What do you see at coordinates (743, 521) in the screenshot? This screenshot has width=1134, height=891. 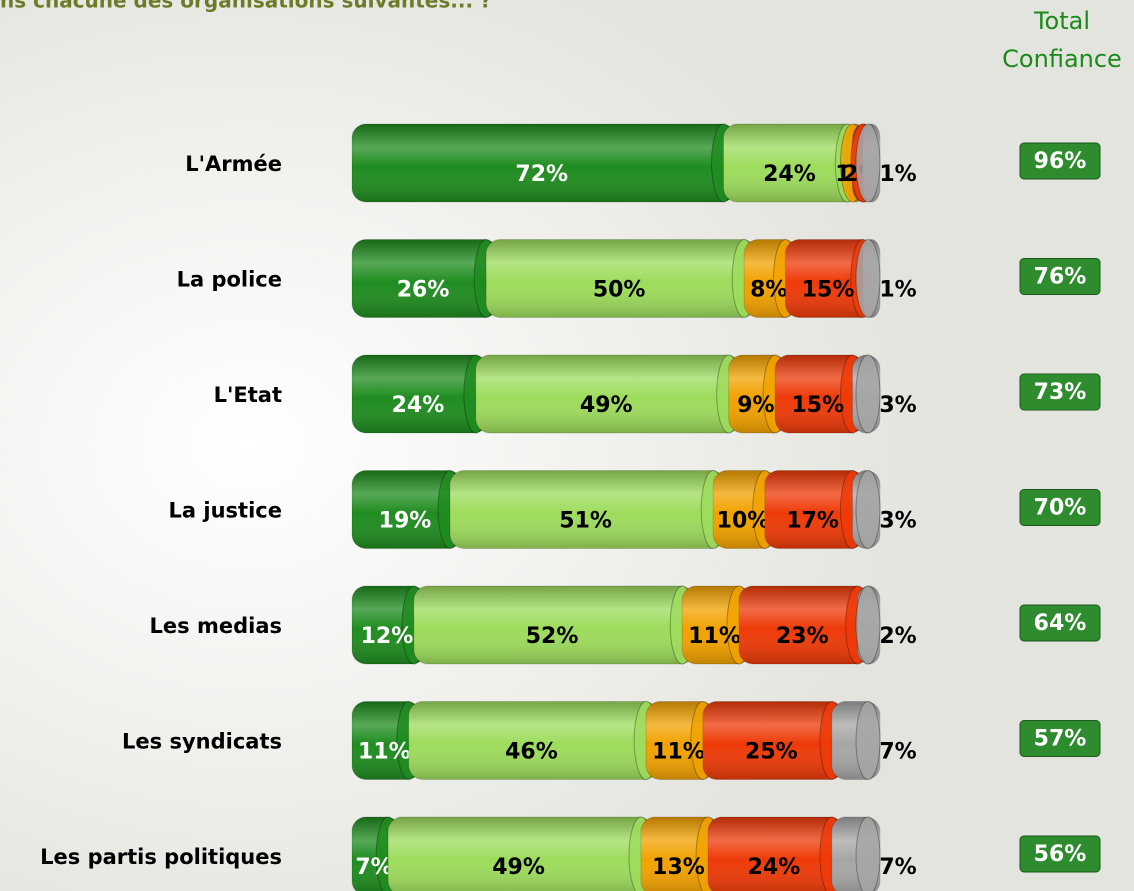 I see `value-label: 10%` at bounding box center [743, 521].